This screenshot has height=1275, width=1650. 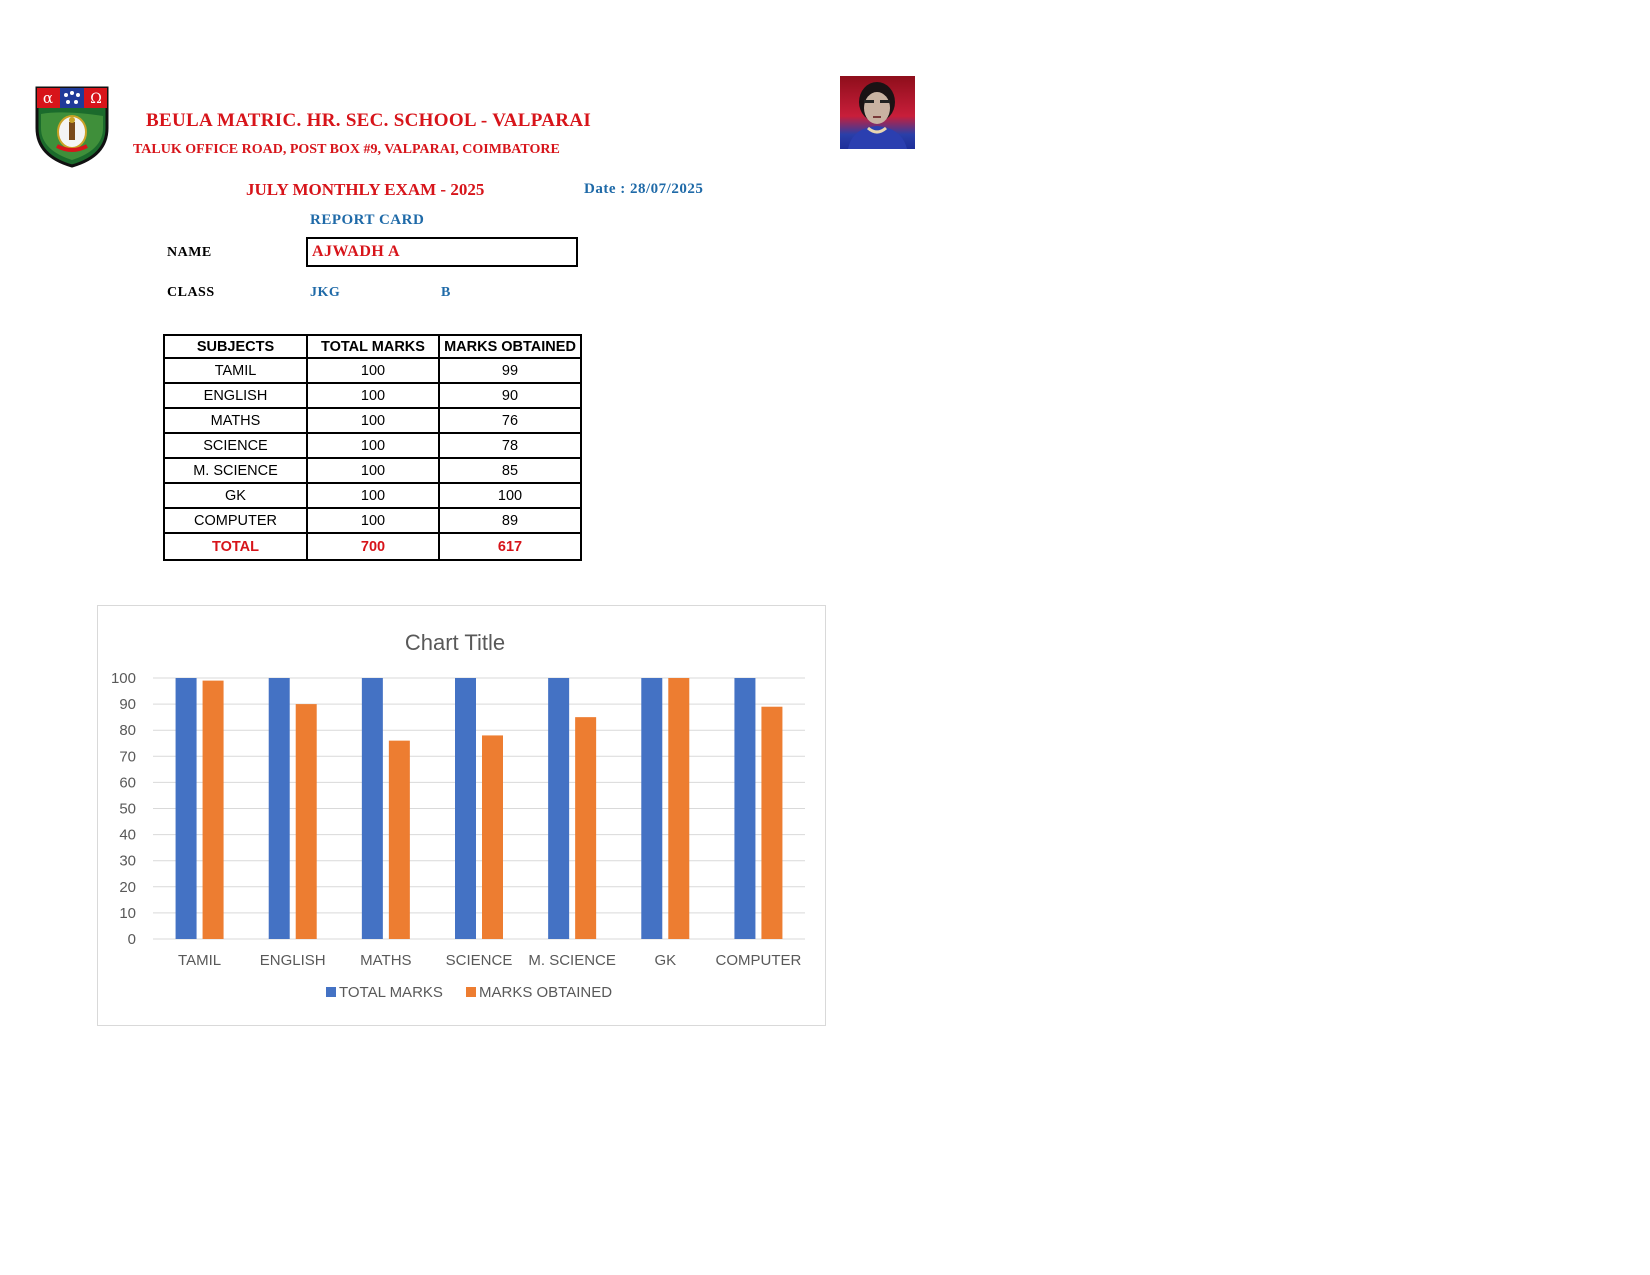 I want to click on marks-obtained-cell: 78, so click(x=510, y=445).